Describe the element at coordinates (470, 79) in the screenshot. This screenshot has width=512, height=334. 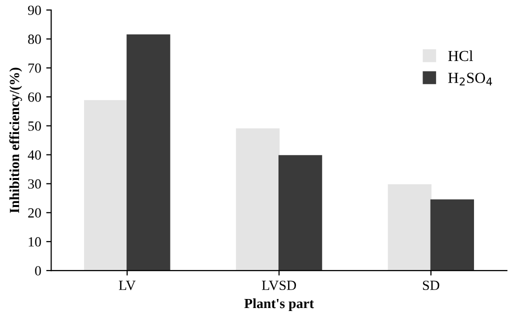
I see `legend-label: H$_{2}$SO$_{4}$` at that location.